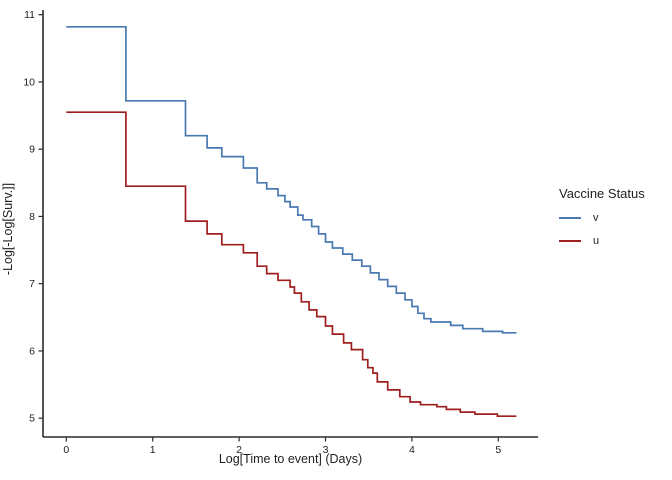  Describe the element at coordinates (596, 218) in the screenshot. I see `legend-label-v: v` at that location.